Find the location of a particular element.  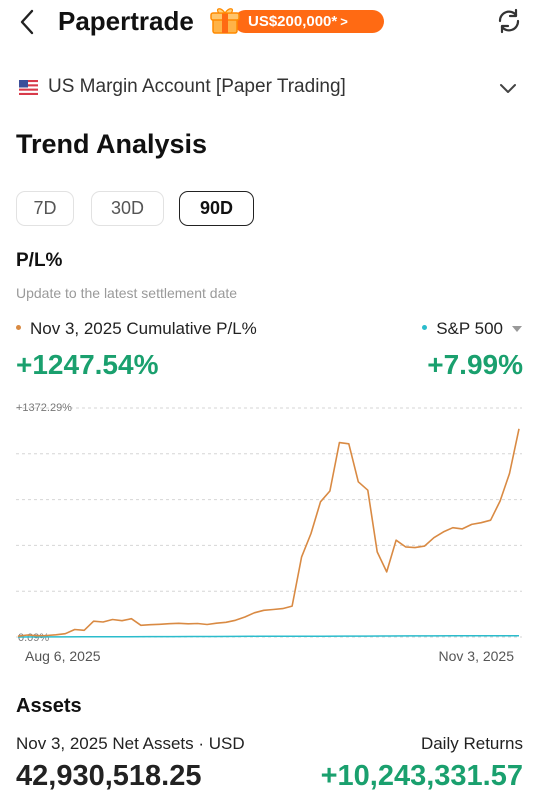

assets-title: Assets is located at coordinates (49, 706).